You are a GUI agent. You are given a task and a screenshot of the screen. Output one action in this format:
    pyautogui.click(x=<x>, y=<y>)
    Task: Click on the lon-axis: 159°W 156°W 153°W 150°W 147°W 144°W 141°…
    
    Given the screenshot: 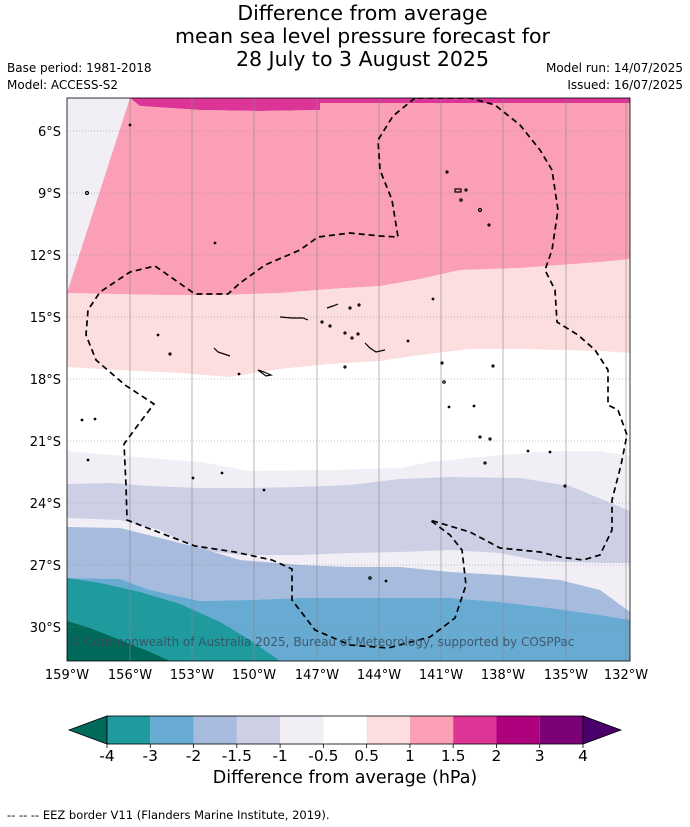 What is the action you would take?
    pyautogui.click(x=346, y=675)
    